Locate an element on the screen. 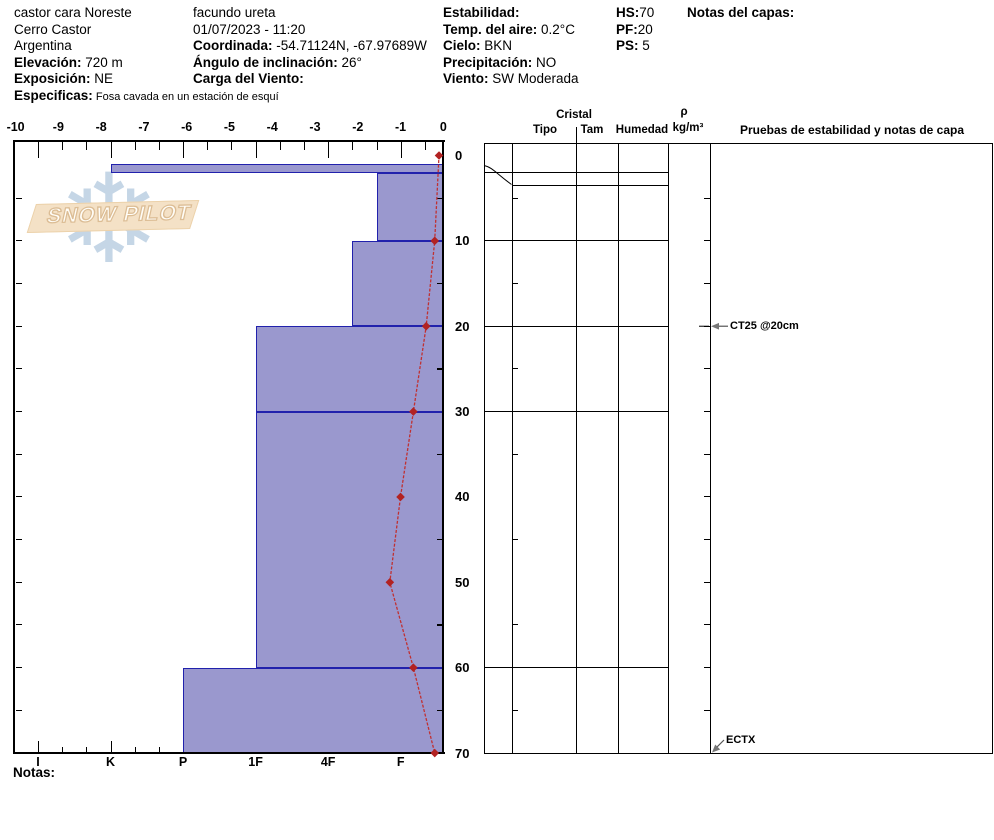 This screenshot has width=994, height=840. header-line: 01/07/2023 - 11:20 is located at coordinates (249, 29).